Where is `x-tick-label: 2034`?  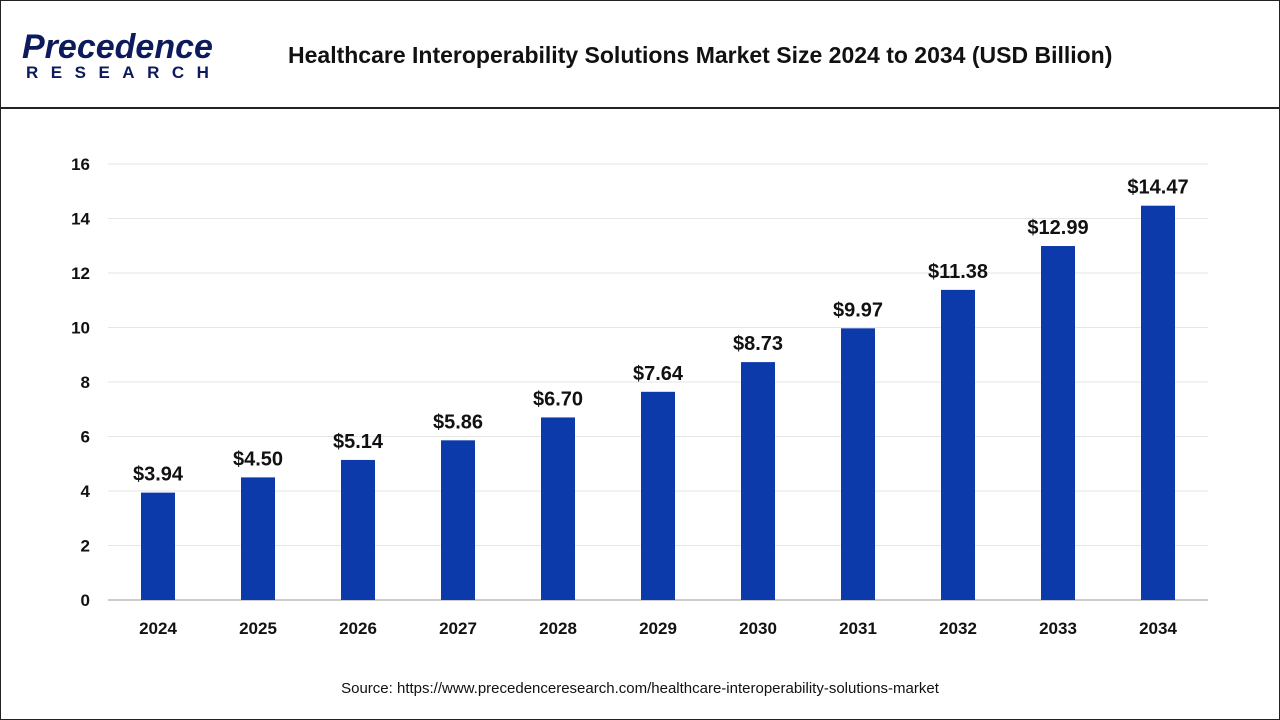
x-tick-label: 2034 is located at coordinates (1158, 628).